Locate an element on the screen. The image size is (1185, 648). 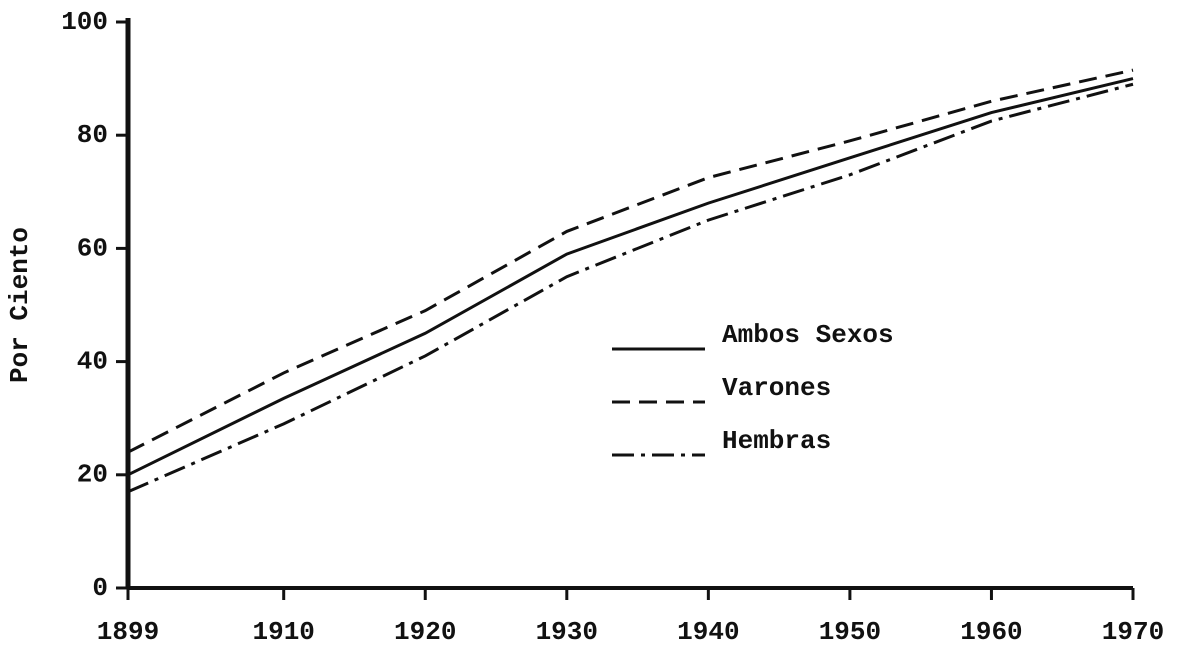
legend-label: Ambos Sexos is located at coordinates (808, 335).